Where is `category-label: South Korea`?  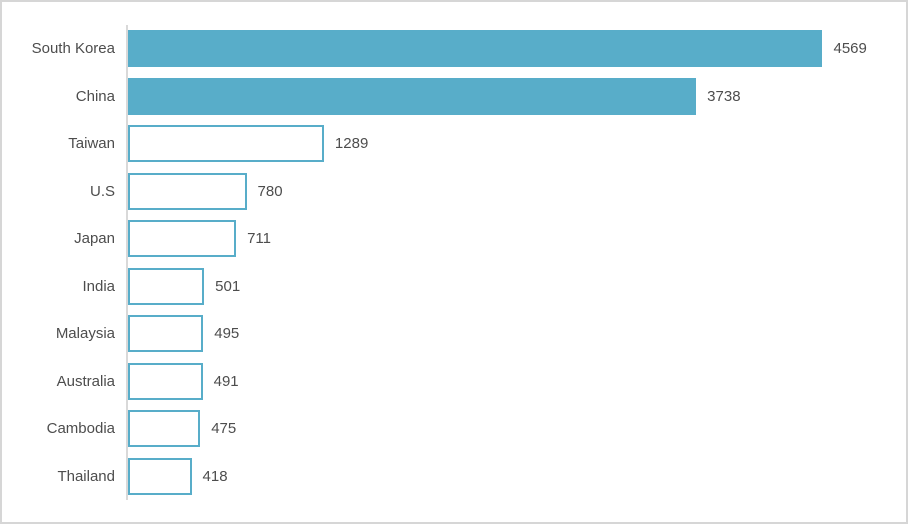
category-label: South Korea is located at coordinates (73, 49).